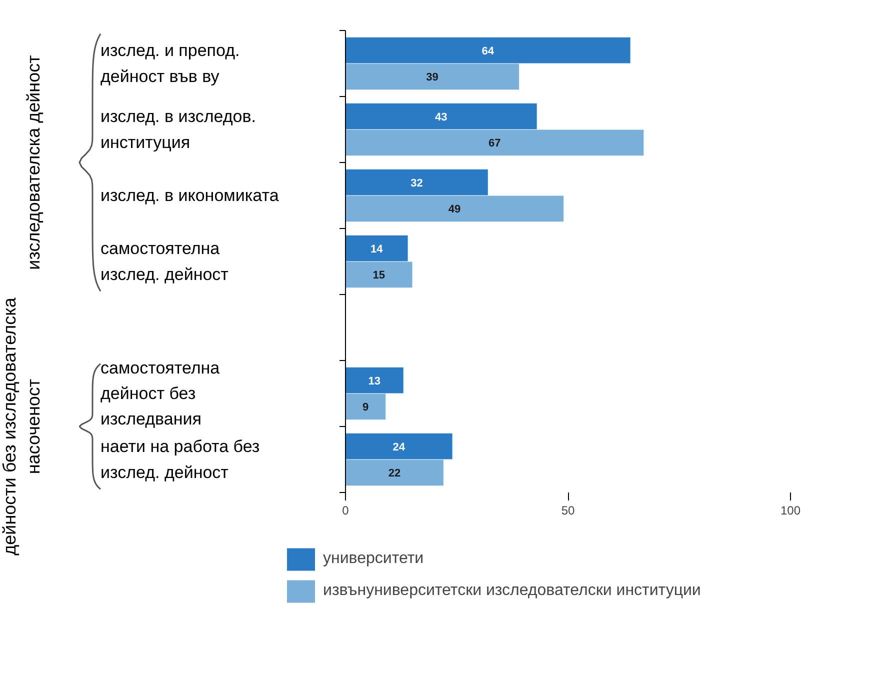 The height and width of the screenshot is (693, 880). What do you see at coordinates (180, 459) in the screenshot?
I see `y-tick-label: наети на работа без изслед. дейност` at bounding box center [180, 459].